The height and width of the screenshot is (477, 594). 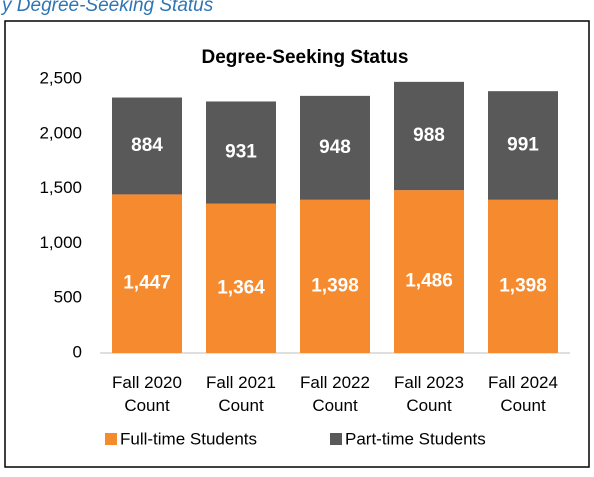 I want to click on y-tick-label: 500, so click(x=68, y=297).